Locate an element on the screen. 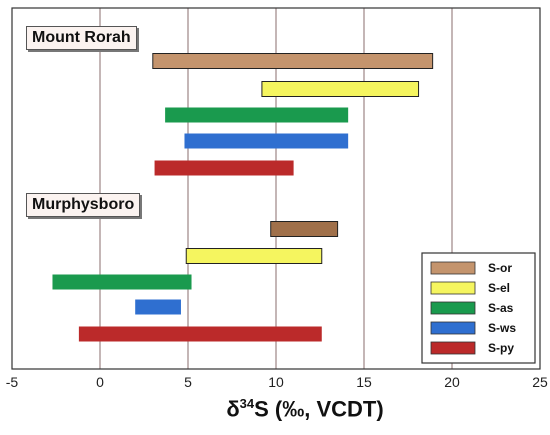  site-label-mount-rorah: Mount Rorah is located at coordinates (81, 38).